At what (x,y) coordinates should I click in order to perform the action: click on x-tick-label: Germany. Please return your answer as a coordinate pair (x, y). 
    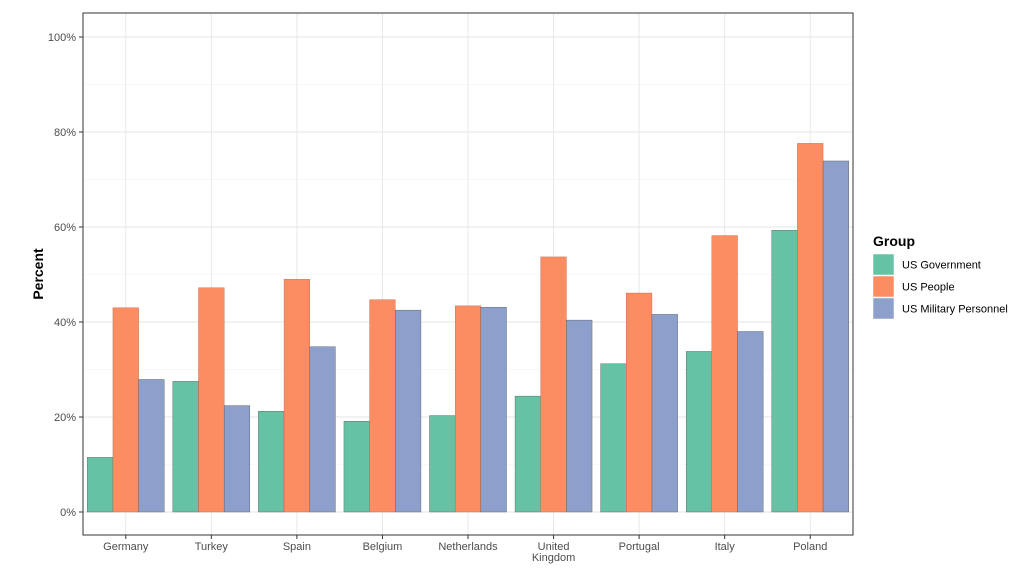
    Looking at the image, I should click on (126, 547).